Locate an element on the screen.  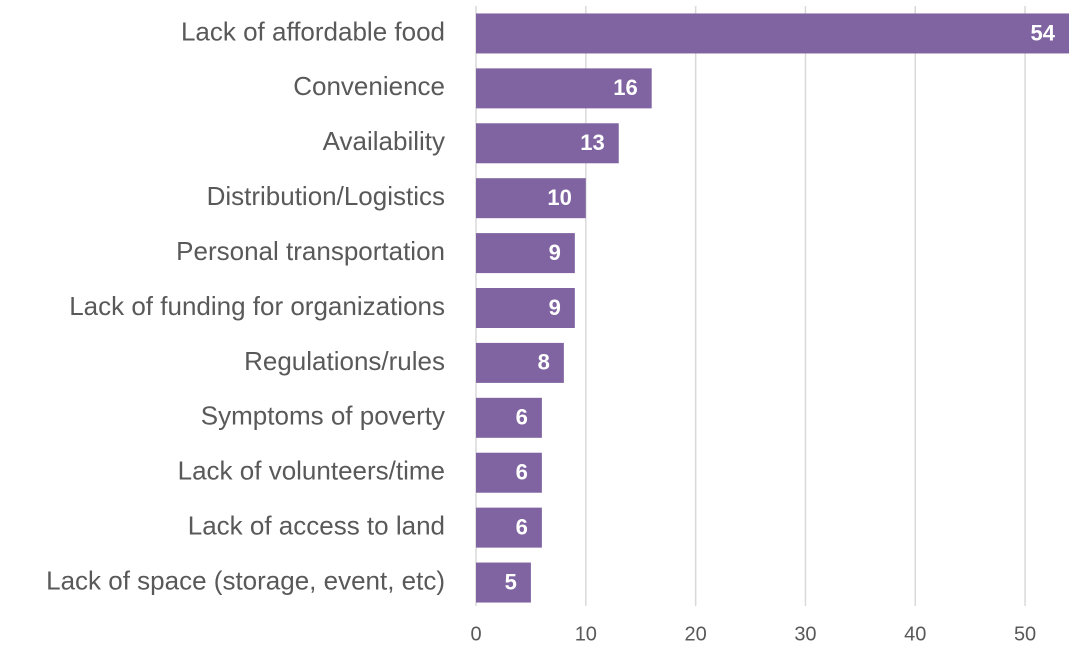
y-tick-label: Regulations/rules is located at coordinates (344, 361).